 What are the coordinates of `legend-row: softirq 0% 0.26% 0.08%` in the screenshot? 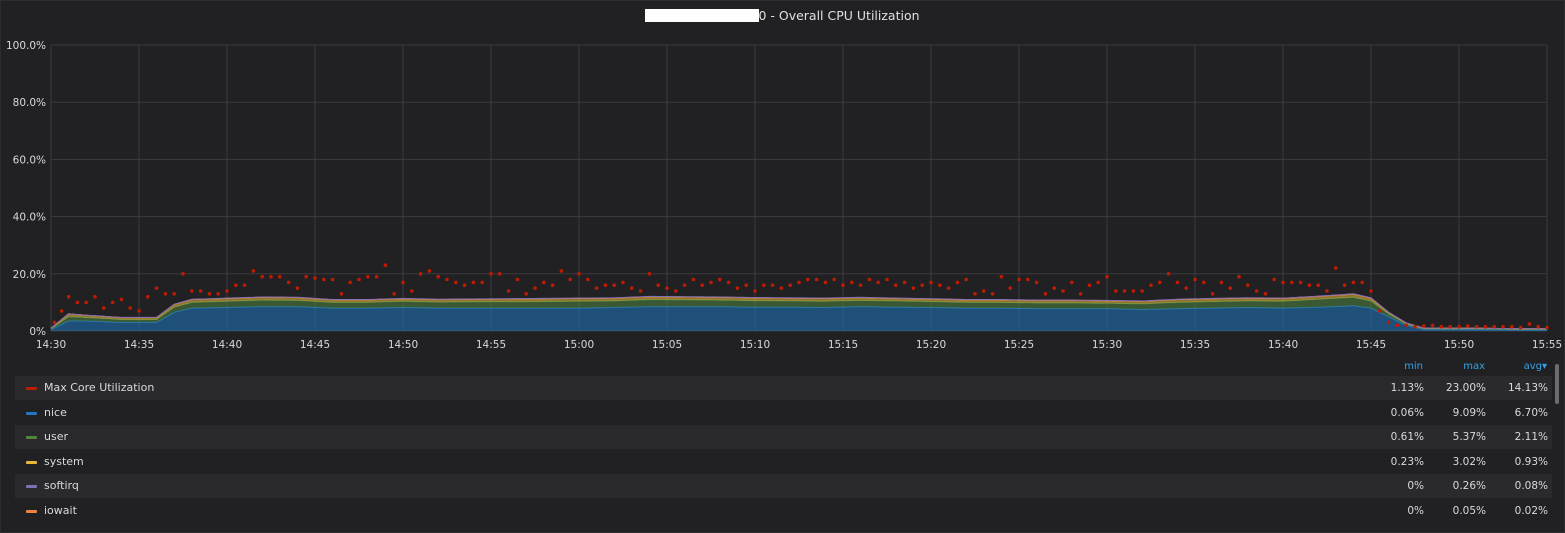 It's located at (783, 486).